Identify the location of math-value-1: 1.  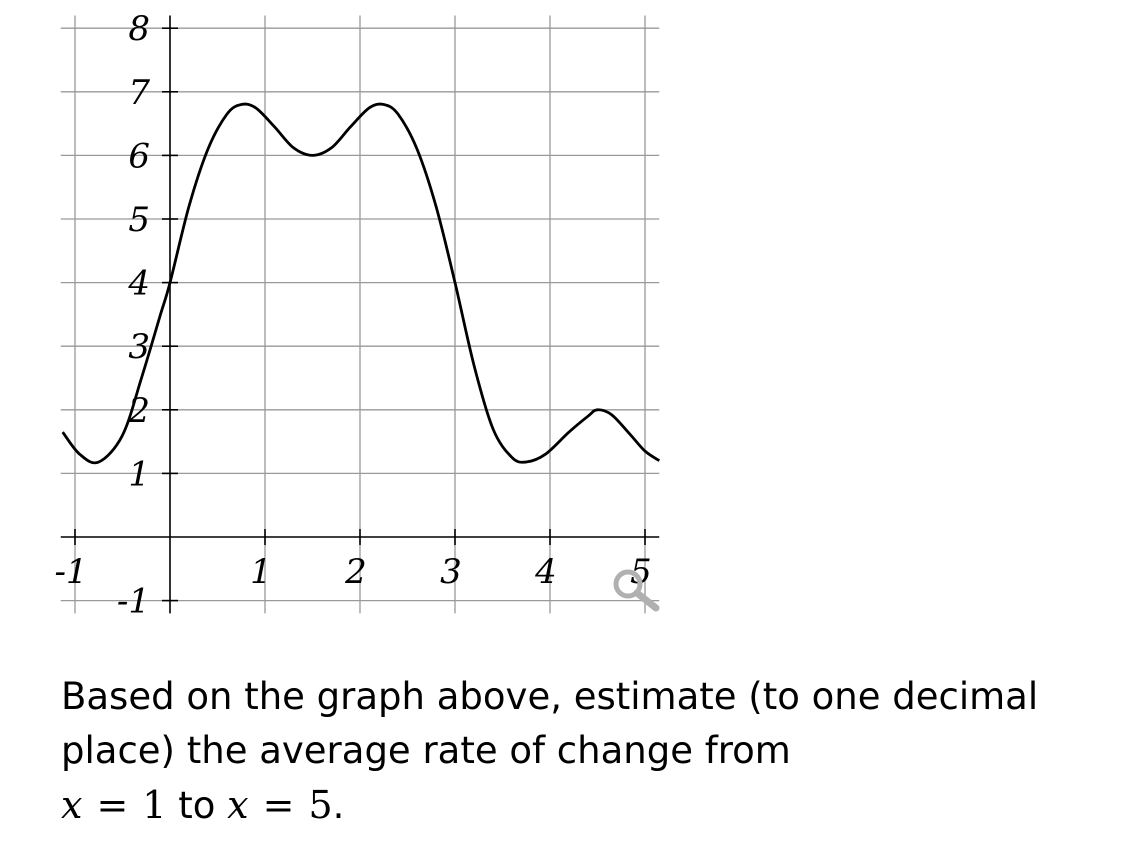
(154, 805).